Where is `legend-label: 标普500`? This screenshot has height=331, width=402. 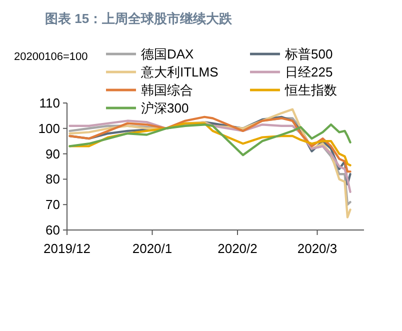 legend-label: 标普500 is located at coordinates (308, 54).